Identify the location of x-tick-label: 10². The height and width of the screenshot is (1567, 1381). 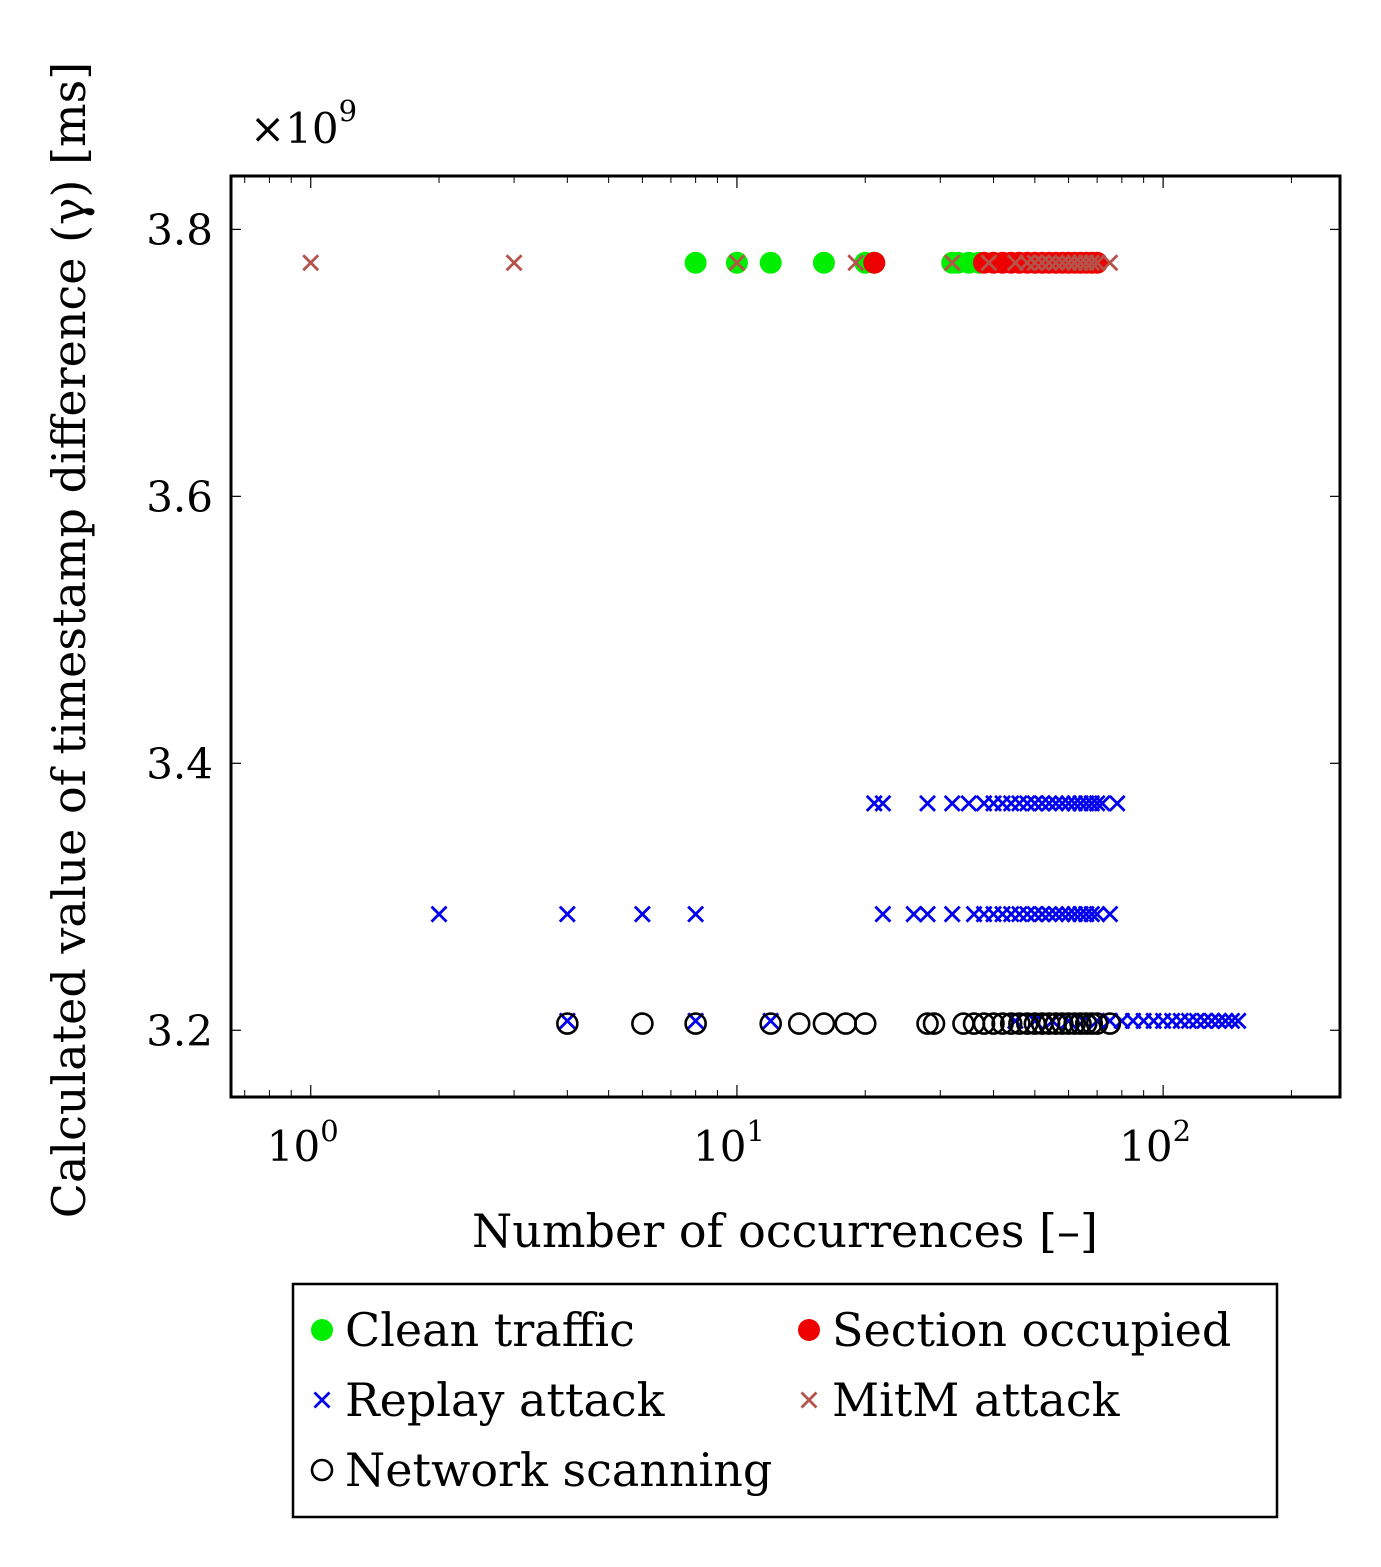
(1155, 1142).